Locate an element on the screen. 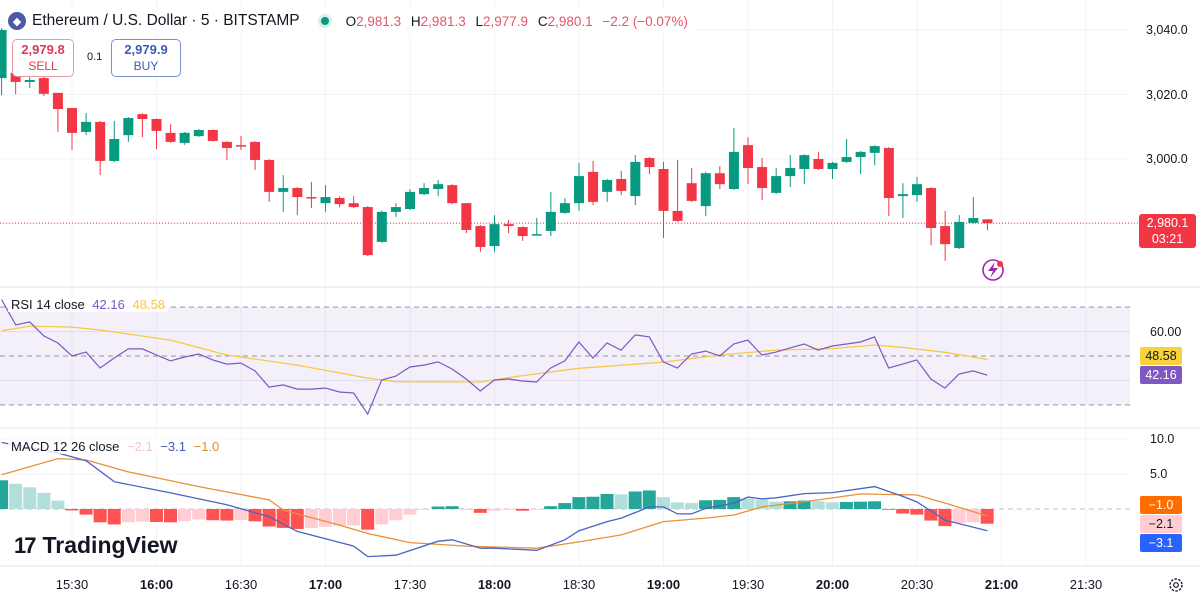 Image resolution: width=1200 pixels, height=600 pixels. lightning-icon is located at coordinates (993, 270).